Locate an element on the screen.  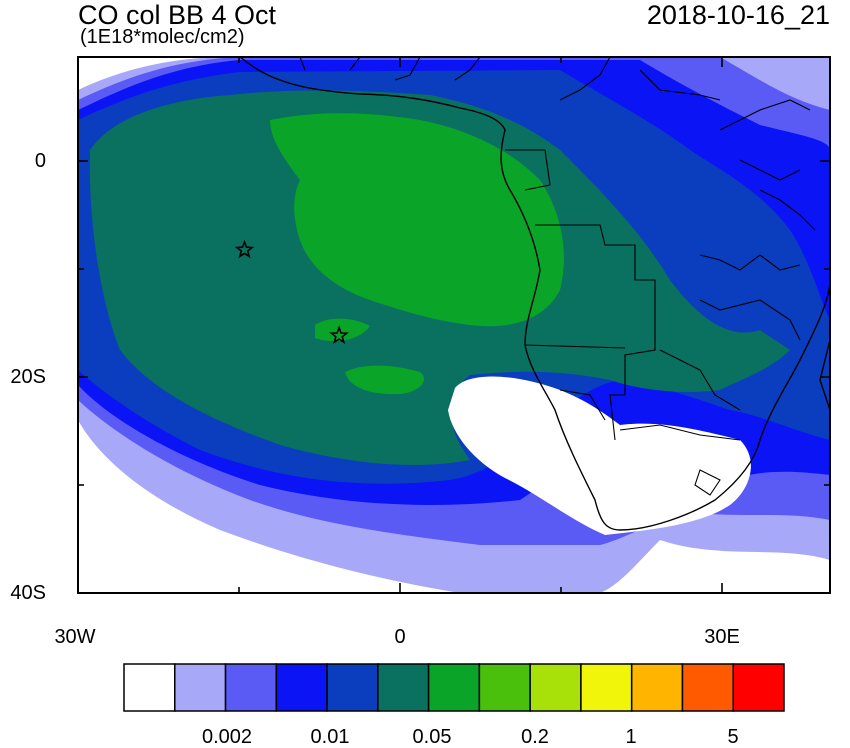
madagascar-outline is located at coordinates (824, 375).